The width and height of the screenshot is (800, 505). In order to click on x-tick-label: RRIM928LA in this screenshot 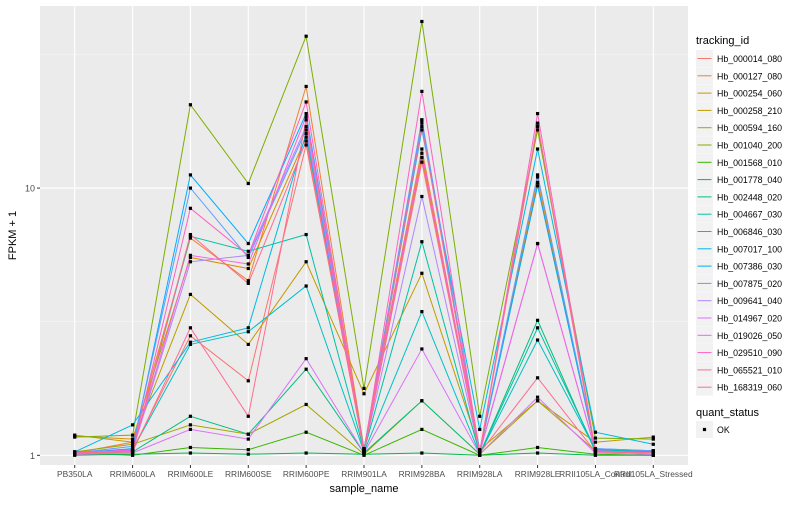, I will do `click(480, 474)`.